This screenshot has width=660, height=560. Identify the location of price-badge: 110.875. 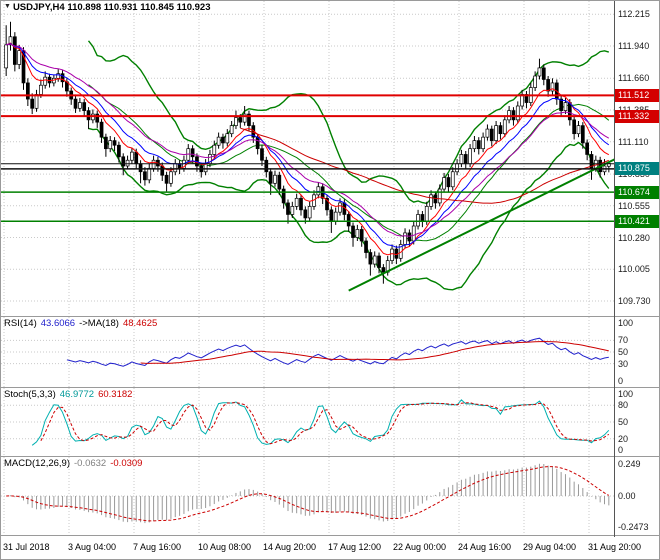
(637, 168).